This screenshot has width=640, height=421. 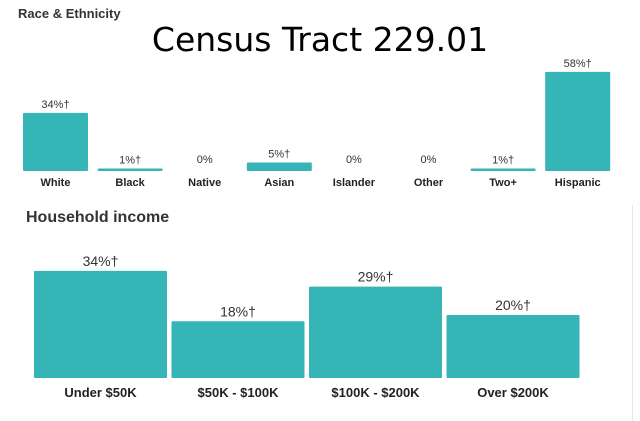 I want to click on income-chart-title: Household income, so click(x=98, y=217).